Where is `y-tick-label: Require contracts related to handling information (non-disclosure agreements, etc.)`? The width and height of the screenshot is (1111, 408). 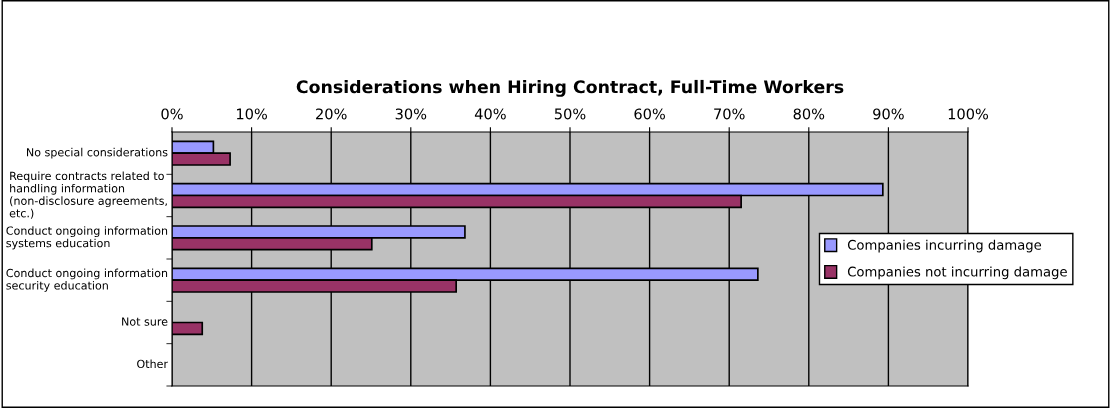 y-tick-label: Require contracts related to handling information (non-disclosure agreements, etc.) is located at coordinates (88, 195).